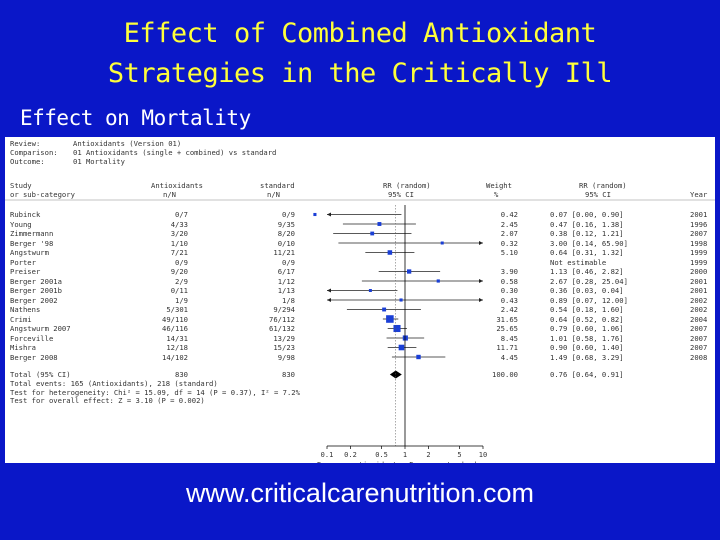 This screenshot has width=720, height=540. What do you see at coordinates (407, 185) in the screenshot?
I see `header-rr-random: RR (random)` at bounding box center [407, 185].